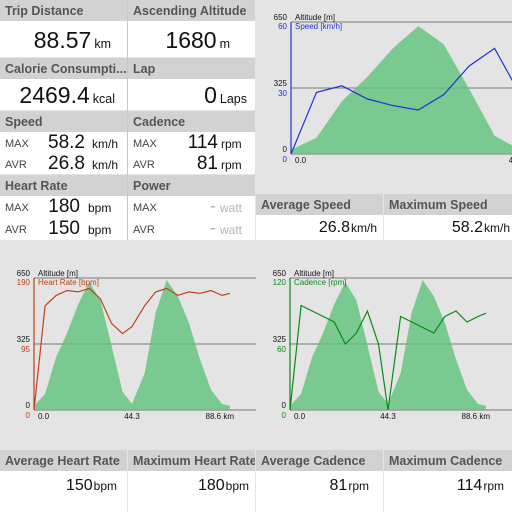  I want to click on cadence-avr-row: AVR 81 rpm, so click(191, 164).